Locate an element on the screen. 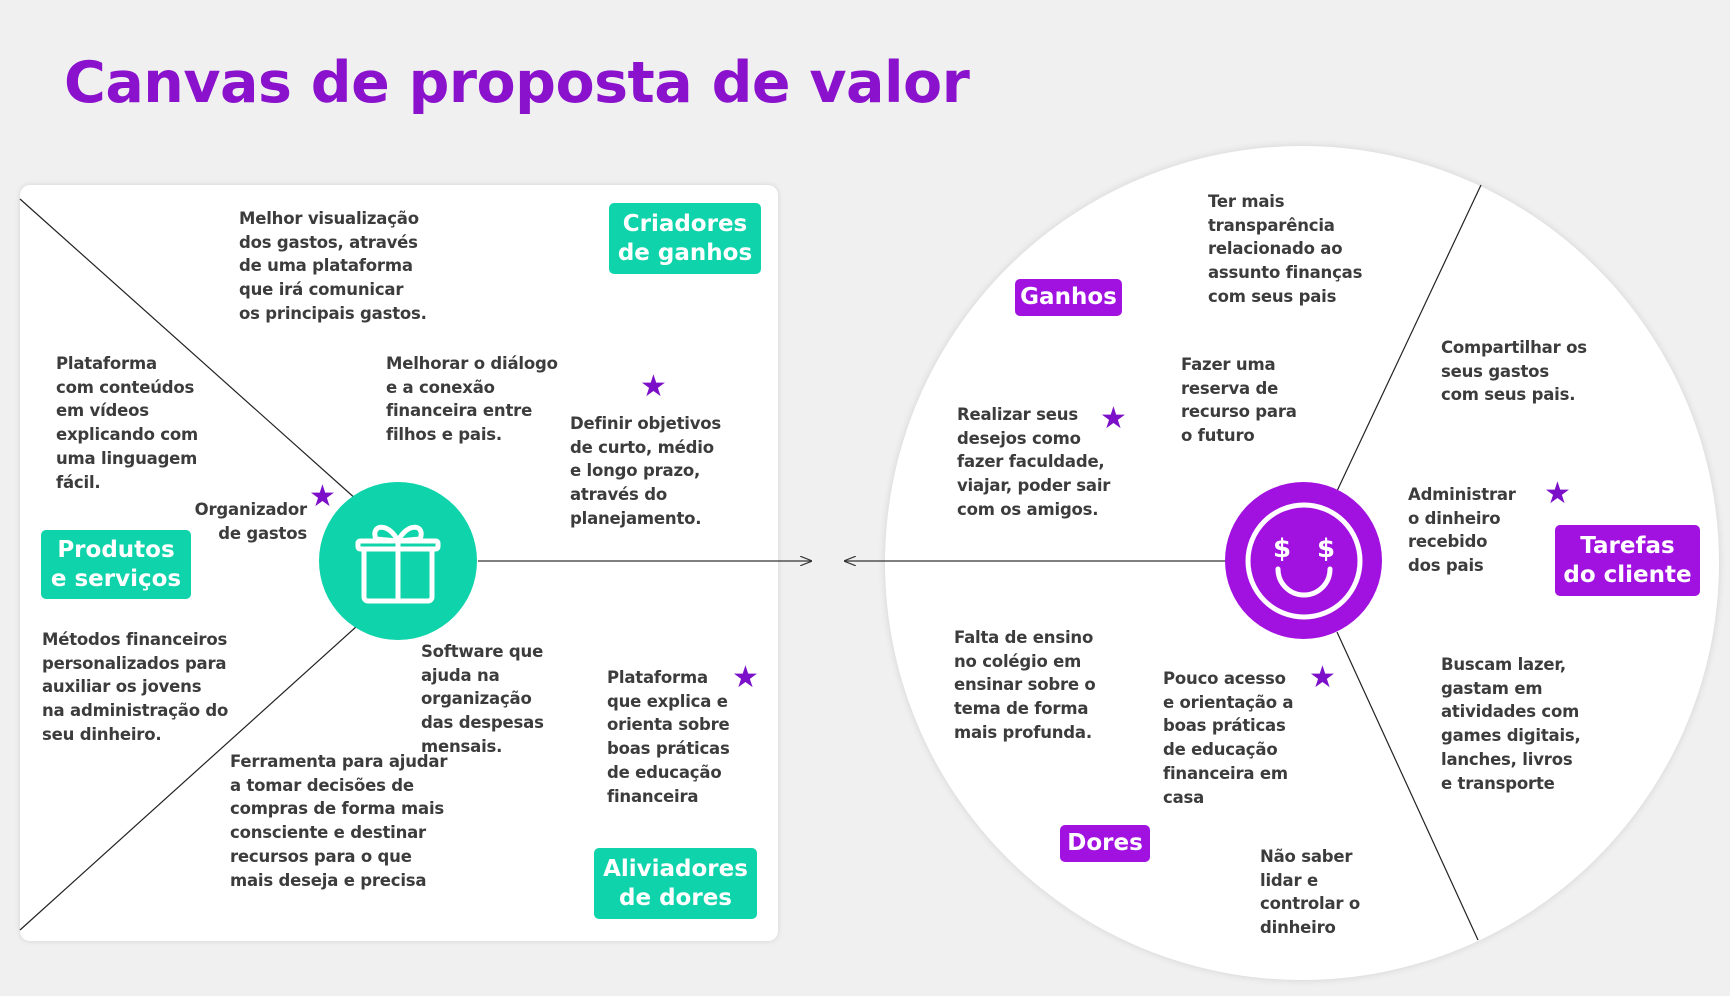  divider-line-upper-left is located at coordinates (188, 349).